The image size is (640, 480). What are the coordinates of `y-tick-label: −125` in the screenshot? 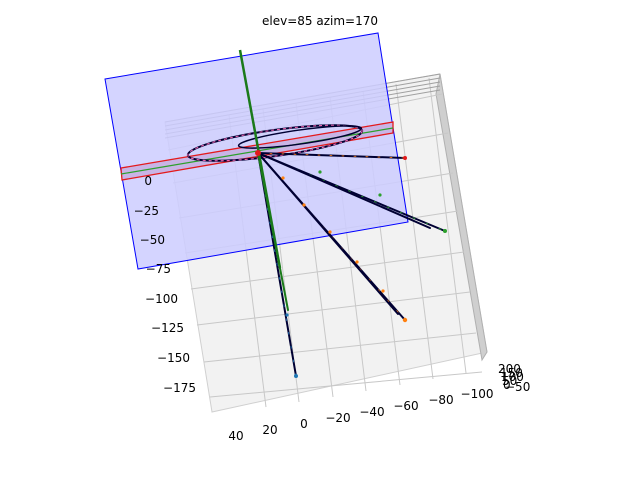 It's located at (167, 328).